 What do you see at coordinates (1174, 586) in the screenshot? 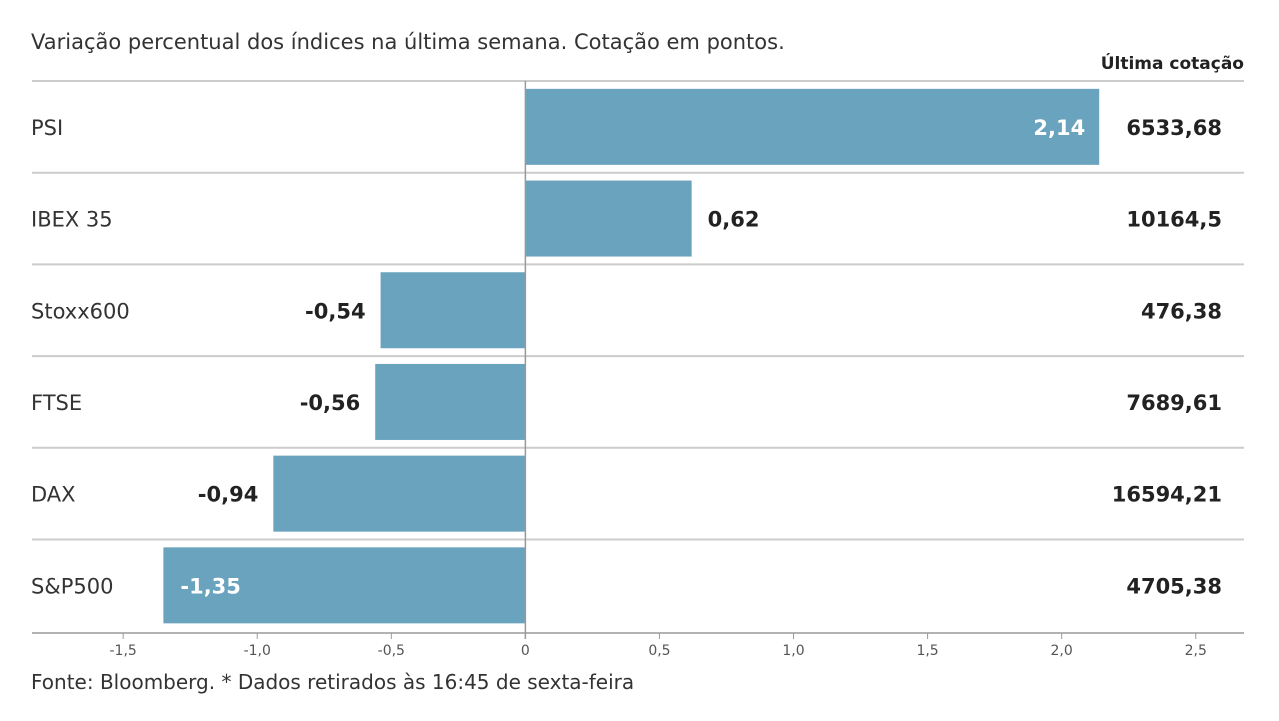
I see `last-quote: 4705,38` at bounding box center [1174, 586].